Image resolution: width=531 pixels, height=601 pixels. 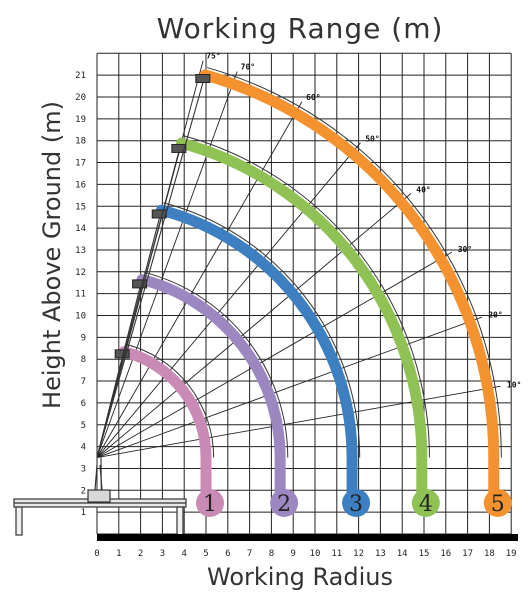 I want to click on y-tick-label: 4, so click(x=83, y=448).